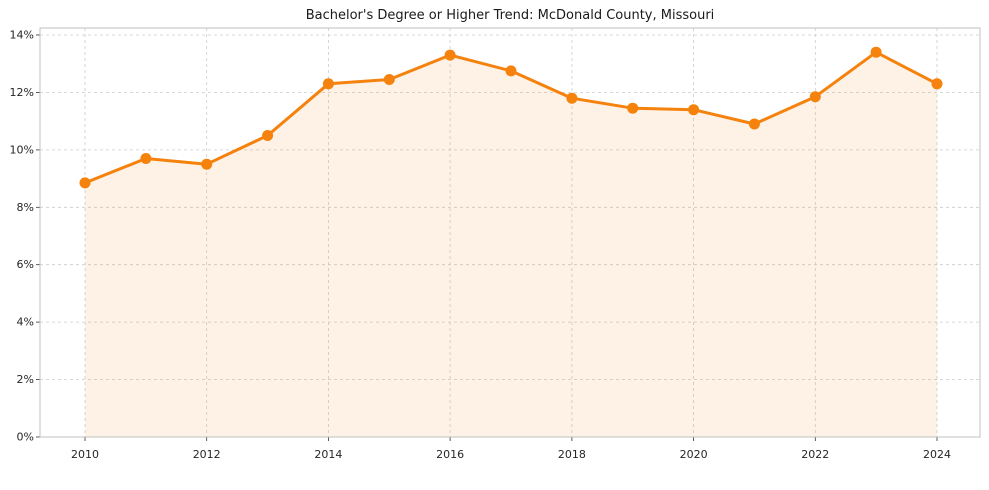 This screenshot has height=490, width=989. I want to click on y-tick-label: 10%, so click(22, 149).